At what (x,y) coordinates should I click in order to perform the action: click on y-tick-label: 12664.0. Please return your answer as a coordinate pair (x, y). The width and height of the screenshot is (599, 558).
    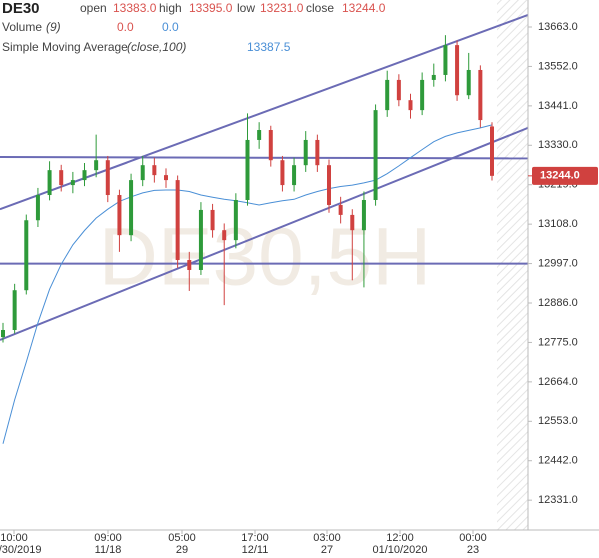
    Looking at the image, I should click on (558, 382).